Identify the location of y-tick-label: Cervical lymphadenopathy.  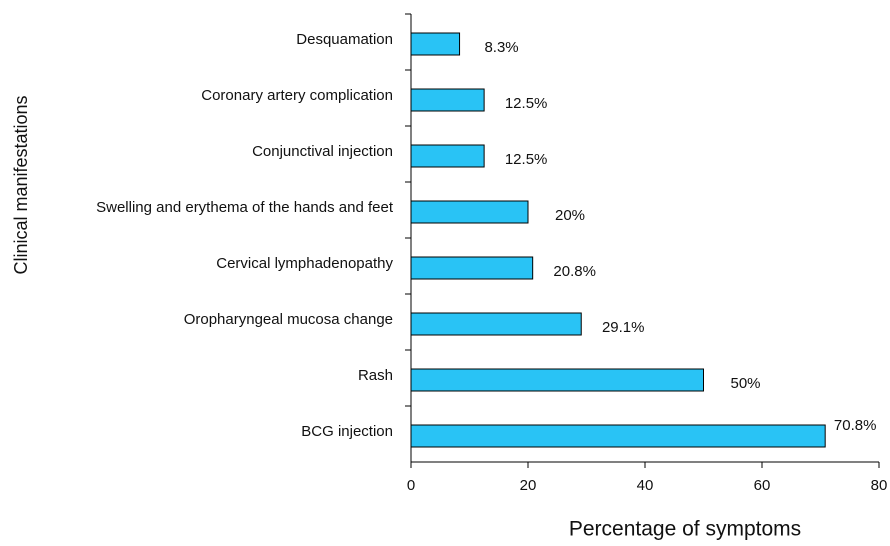
(304, 263).